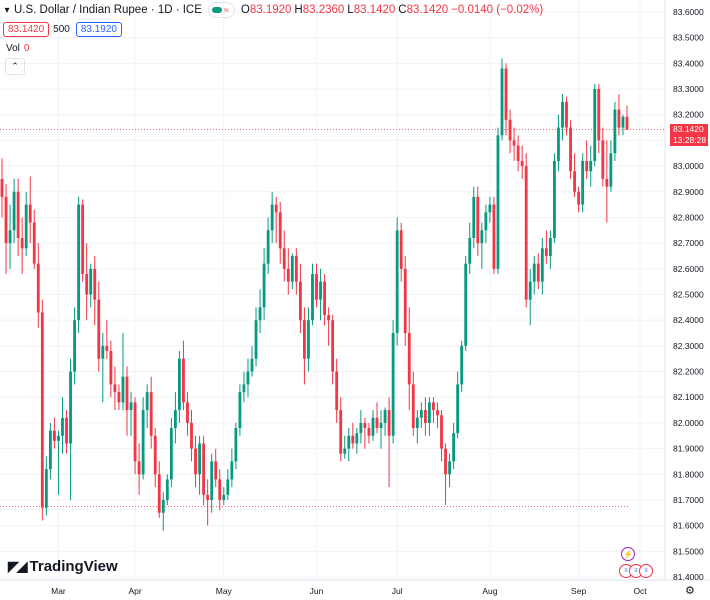 This screenshot has width=710, height=600. Describe the element at coordinates (690, 591) in the screenshot. I see `gear-icon: ⚙` at that location.